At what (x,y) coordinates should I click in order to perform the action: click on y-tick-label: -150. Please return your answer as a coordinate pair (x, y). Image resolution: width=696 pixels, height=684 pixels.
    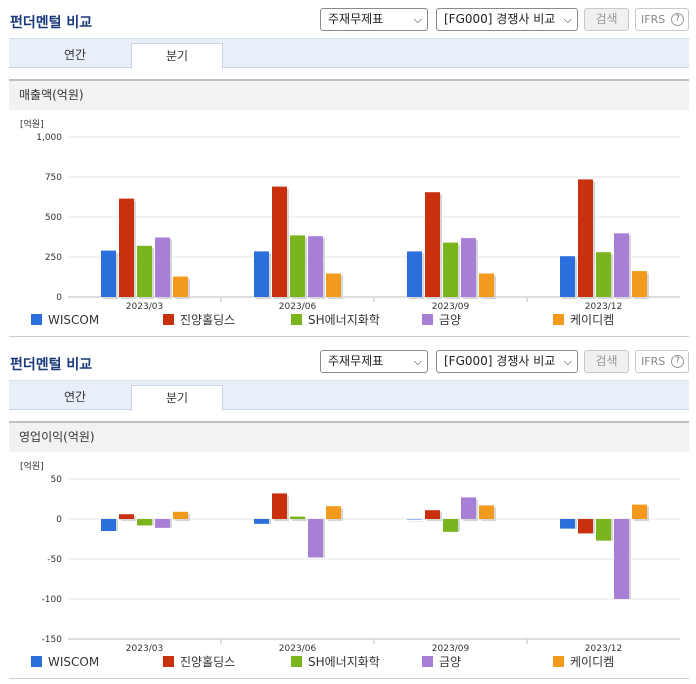
    Looking at the image, I should click on (52, 640).